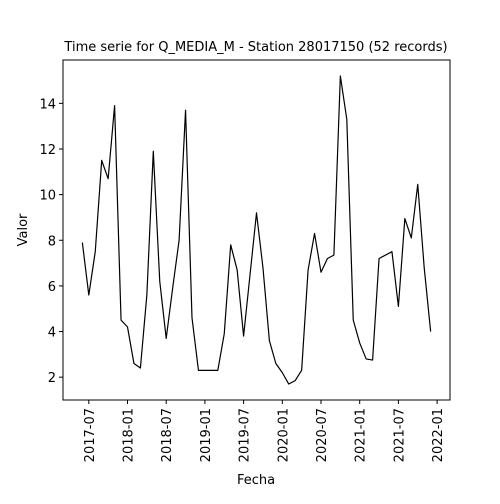 This screenshot has height=504, width=500. Describe the element at coordinates (322, 435) in the screenshot. I see `x-tick-label: 2020-07` at that location.